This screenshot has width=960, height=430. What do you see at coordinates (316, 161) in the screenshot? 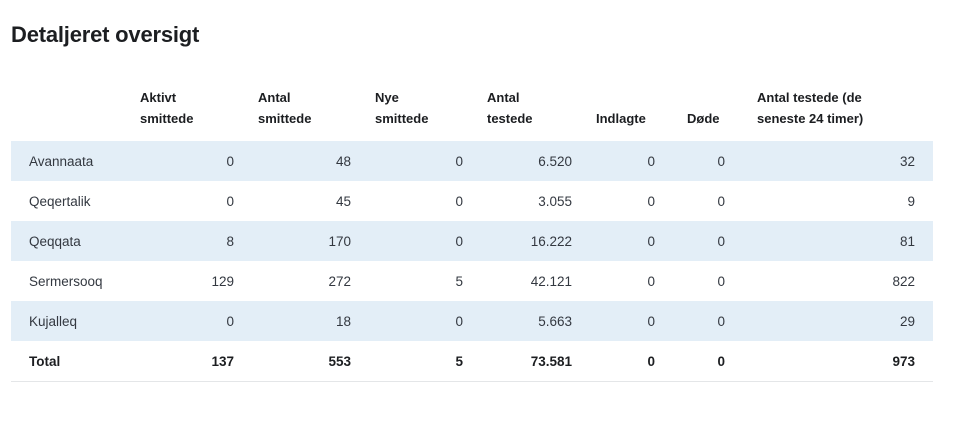
I see `cell-total-cases: 48` at bounding box center [316, 161].